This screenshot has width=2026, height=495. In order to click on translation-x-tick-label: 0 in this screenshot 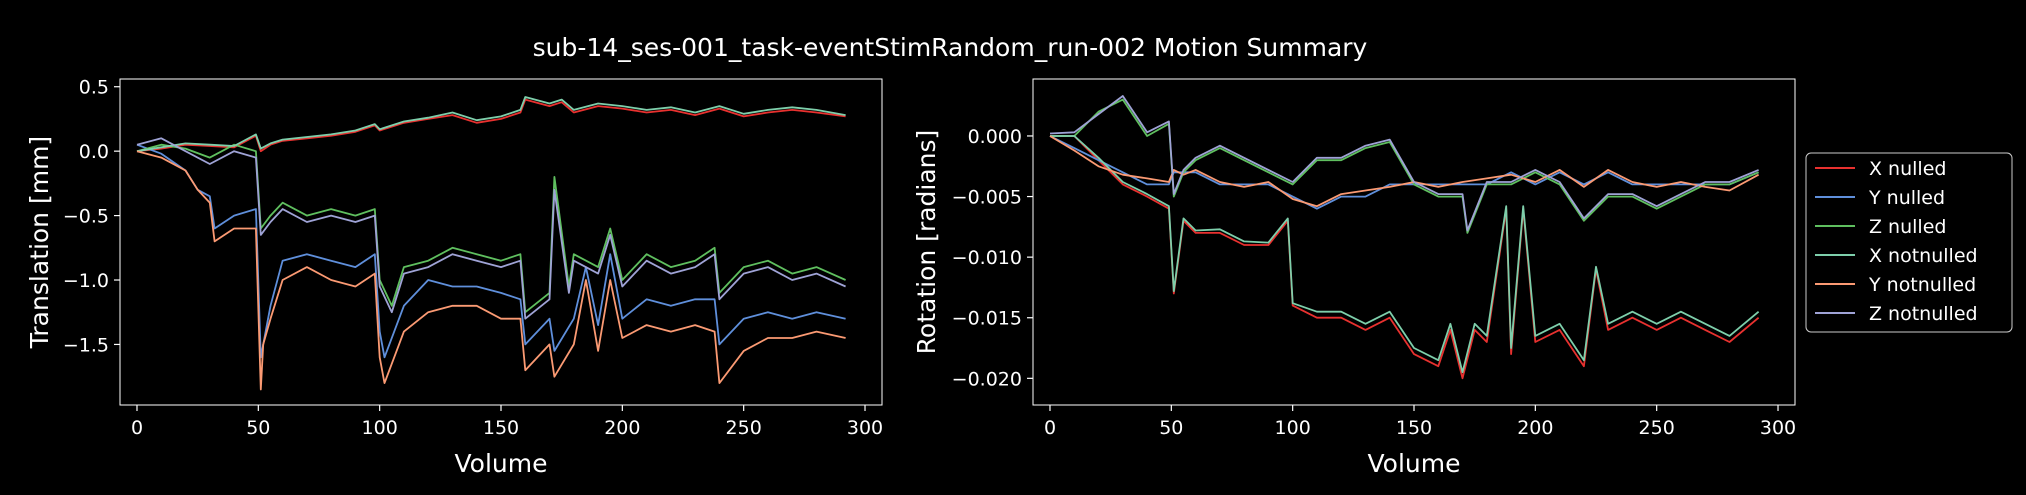, I will do `click(137, 428)`.